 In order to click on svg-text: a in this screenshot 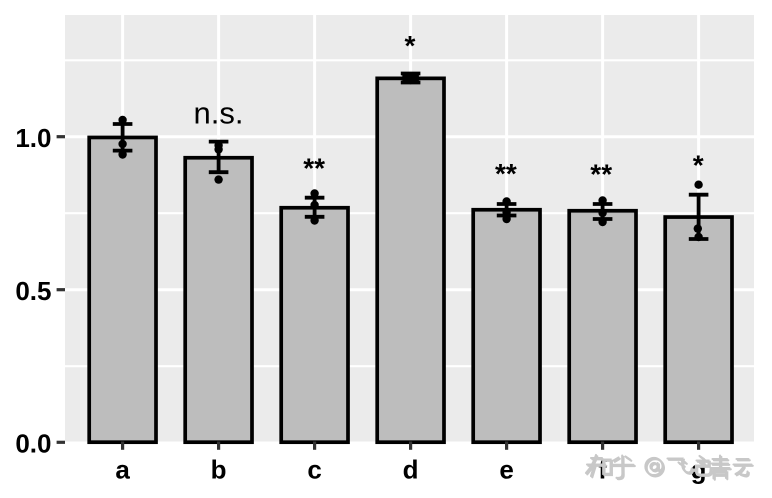, I will do `click(122, 470)`.